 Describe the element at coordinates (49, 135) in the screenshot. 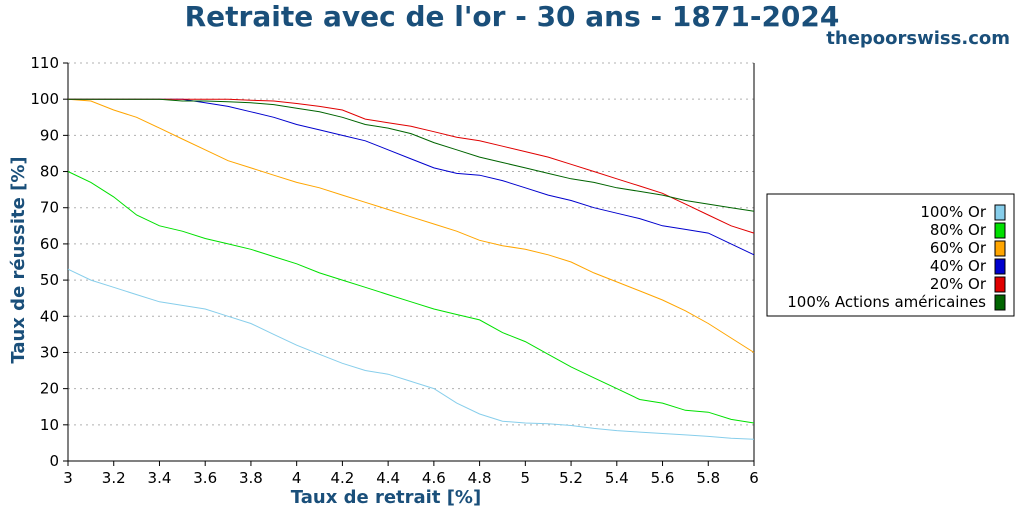

I see `y-tick-label: 90` at that location.